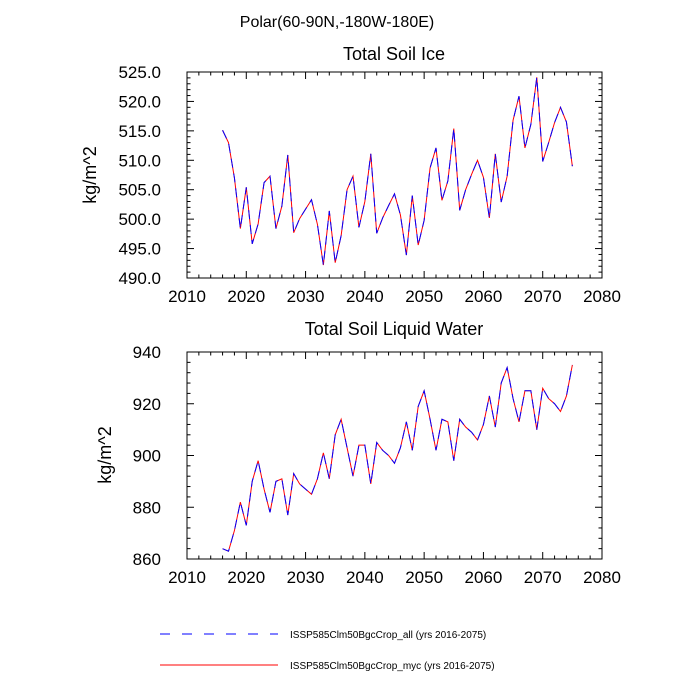 Image resolution: width=700 pixels, height=700 pixels. Describe the element at coordinates (139, 278) in the screenshot. I see `y-tick-label: 490.0` at that location.